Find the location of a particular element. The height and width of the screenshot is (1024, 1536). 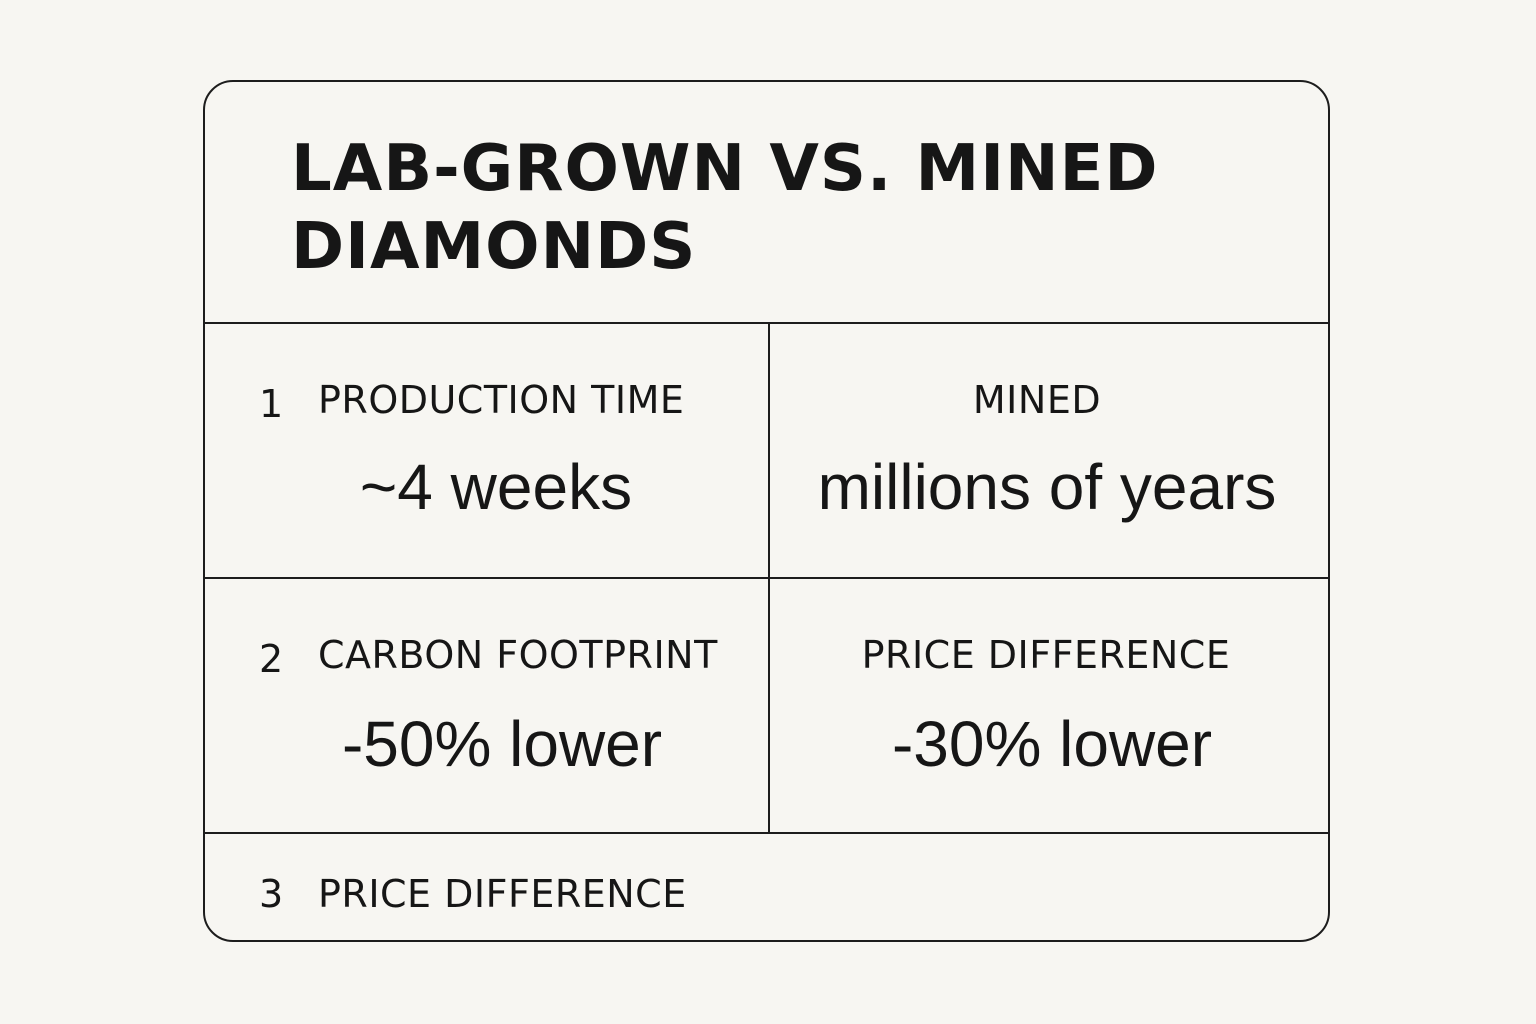

row-value-right: millions of years is located at coordinates (1047, 487).